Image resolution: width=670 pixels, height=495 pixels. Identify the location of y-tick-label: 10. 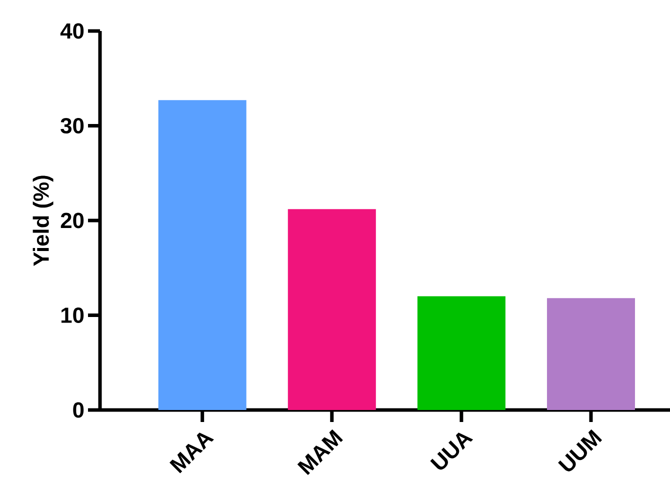
(72, 315).